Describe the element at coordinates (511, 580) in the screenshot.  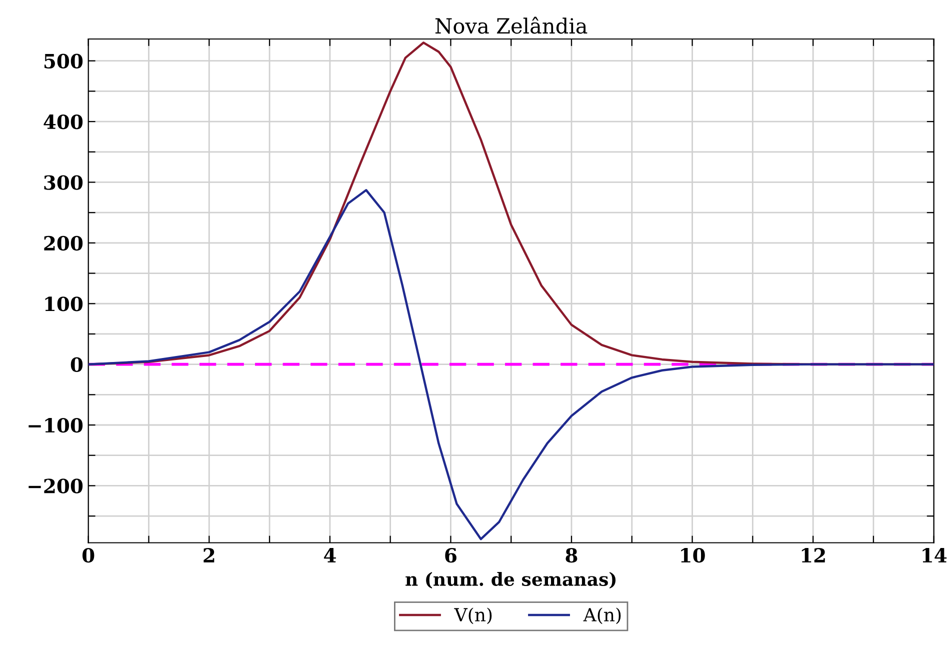
I see `x-axis-title: n (num. de semanas)` at that location.